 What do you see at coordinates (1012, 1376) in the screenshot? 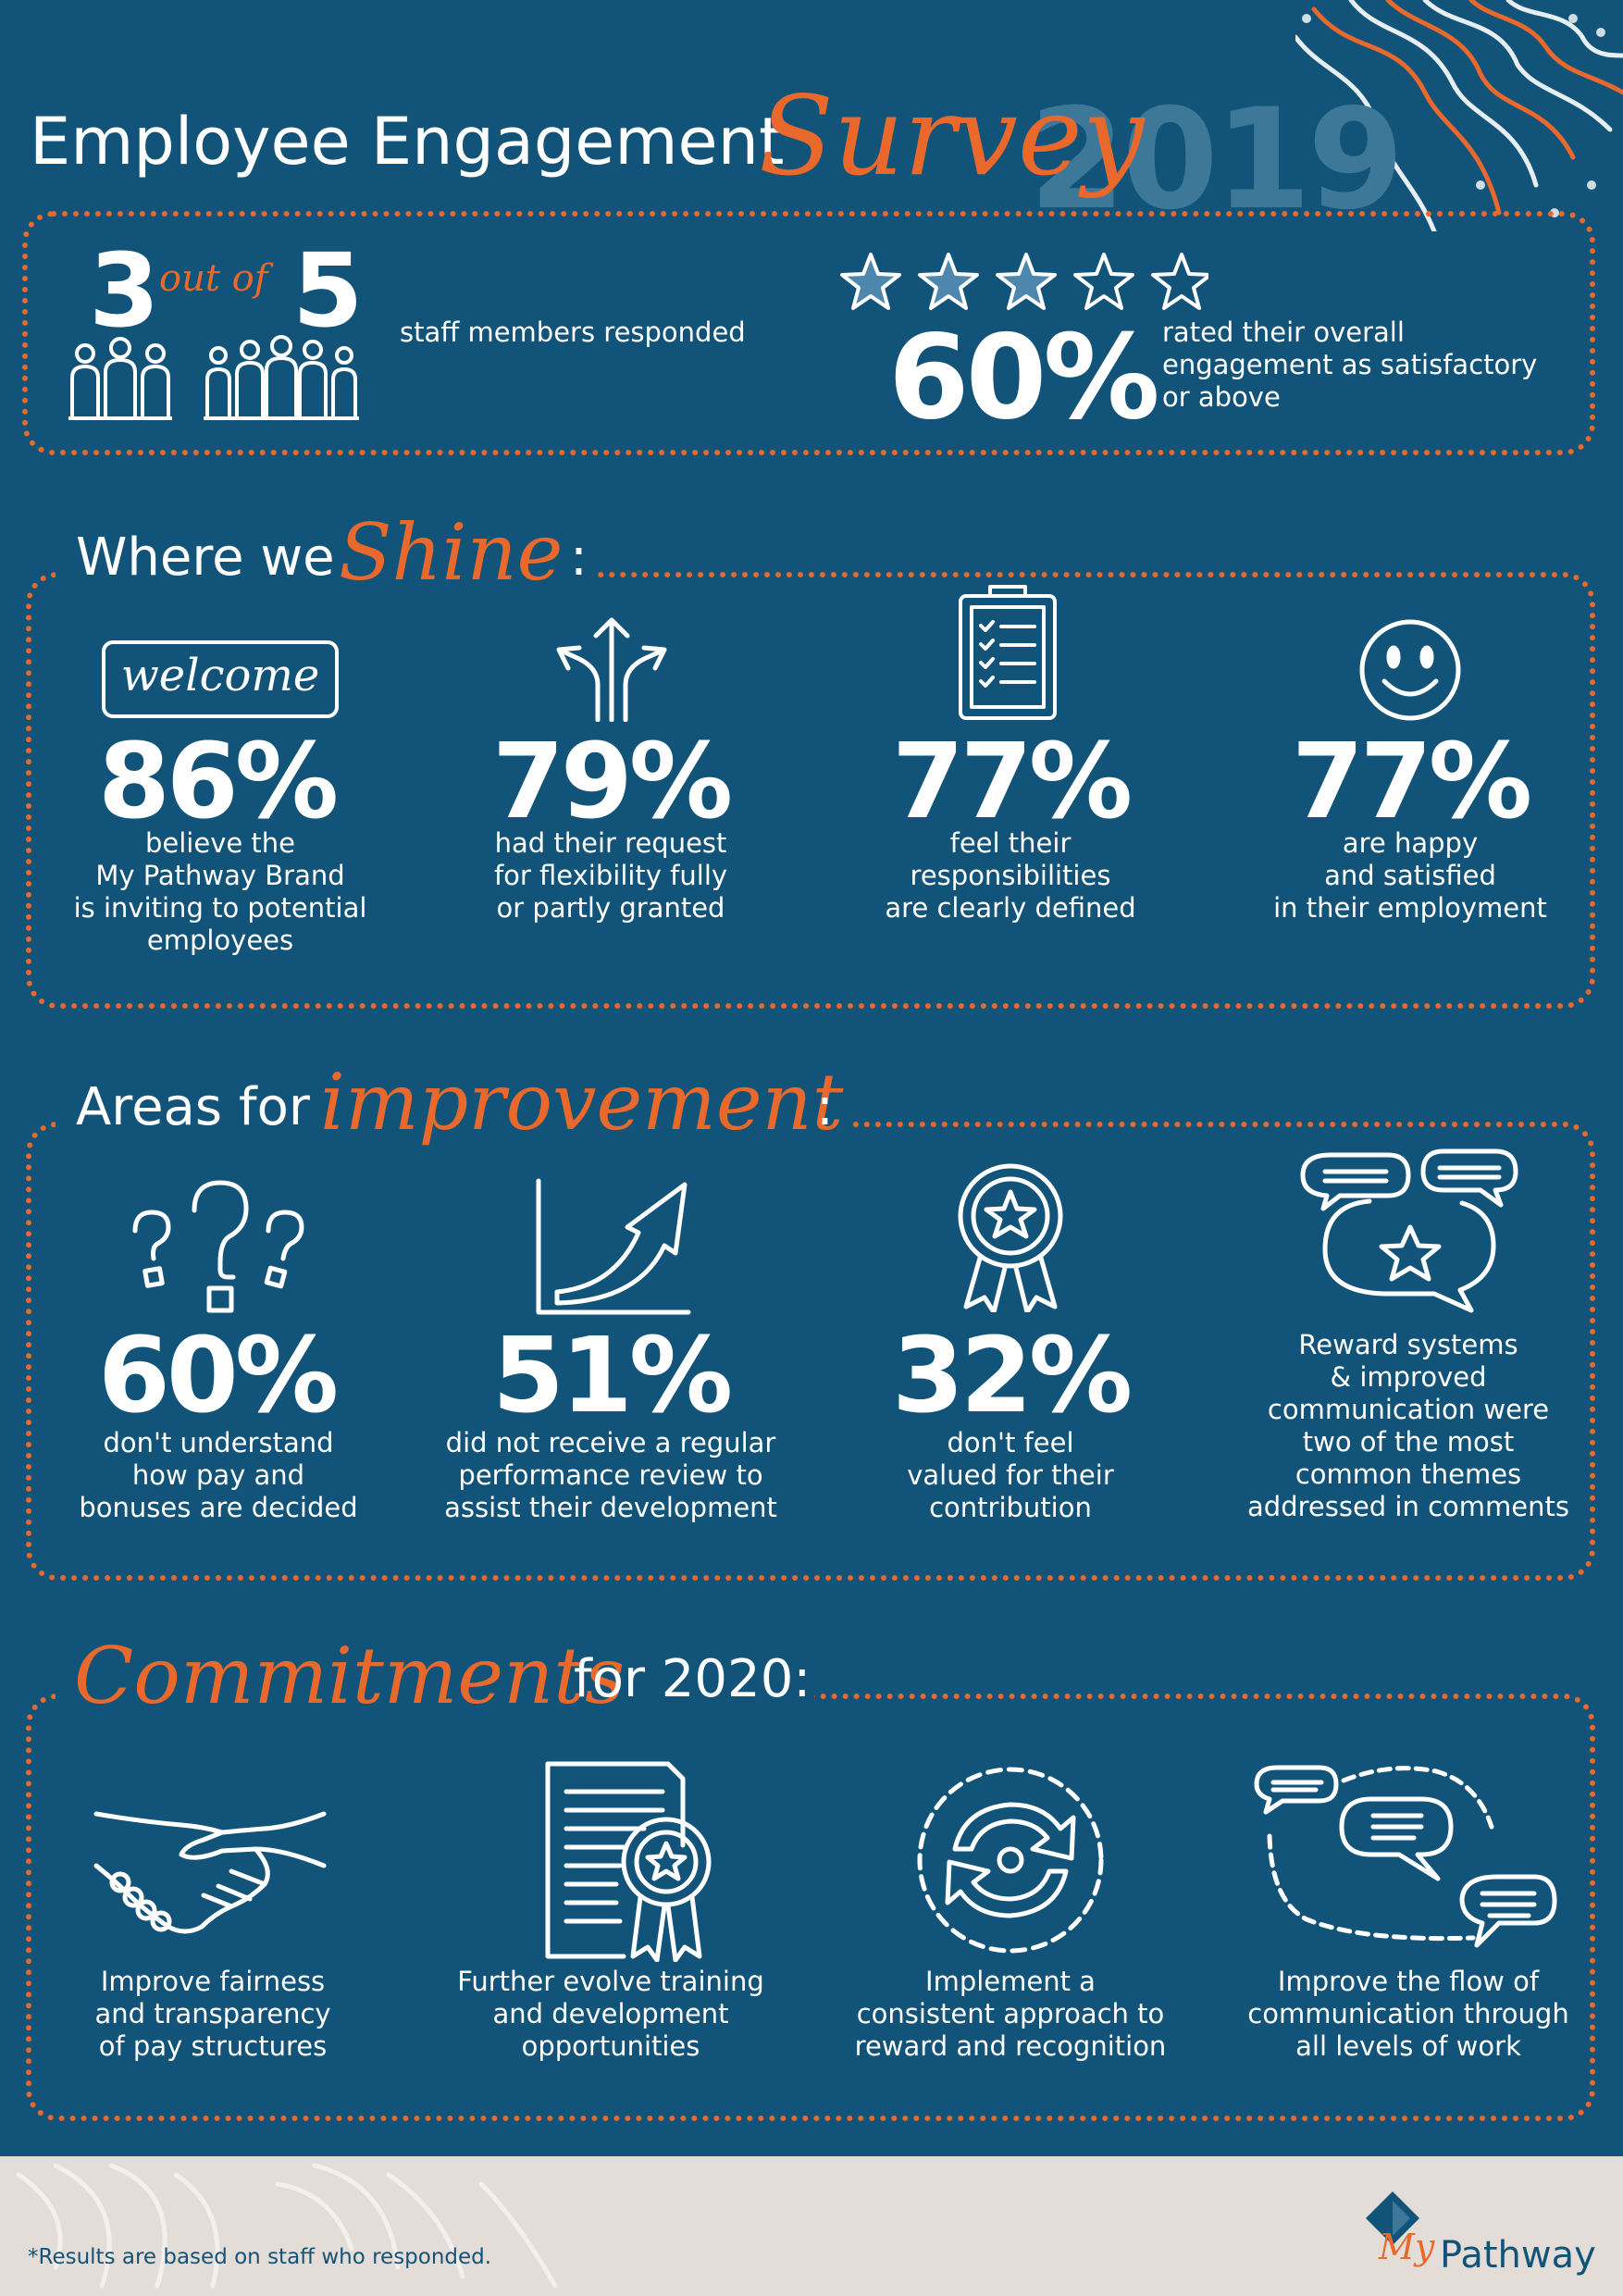
I see `improvement-pct-3: 32%` at bounding box center [1012, 1376].